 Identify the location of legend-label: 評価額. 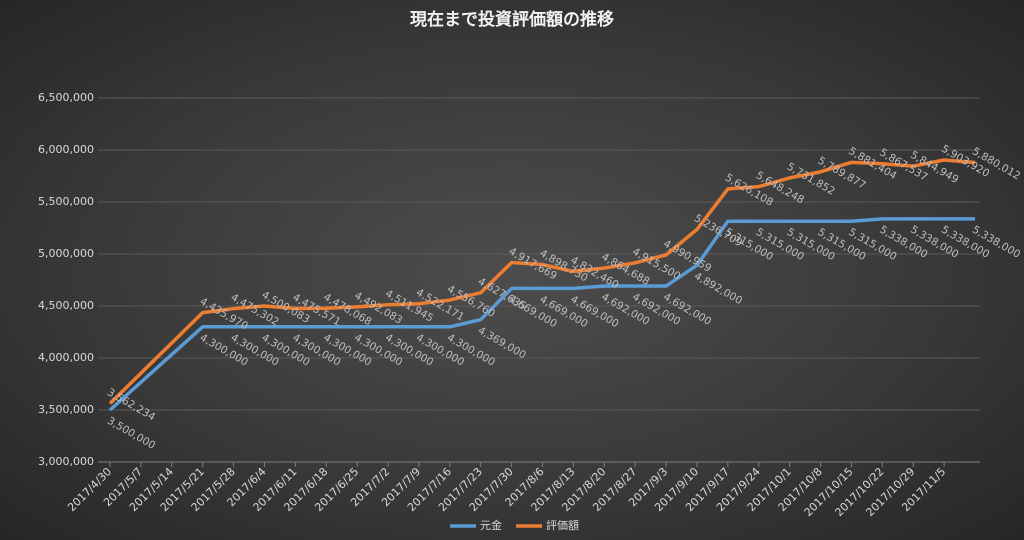
(562, 525).